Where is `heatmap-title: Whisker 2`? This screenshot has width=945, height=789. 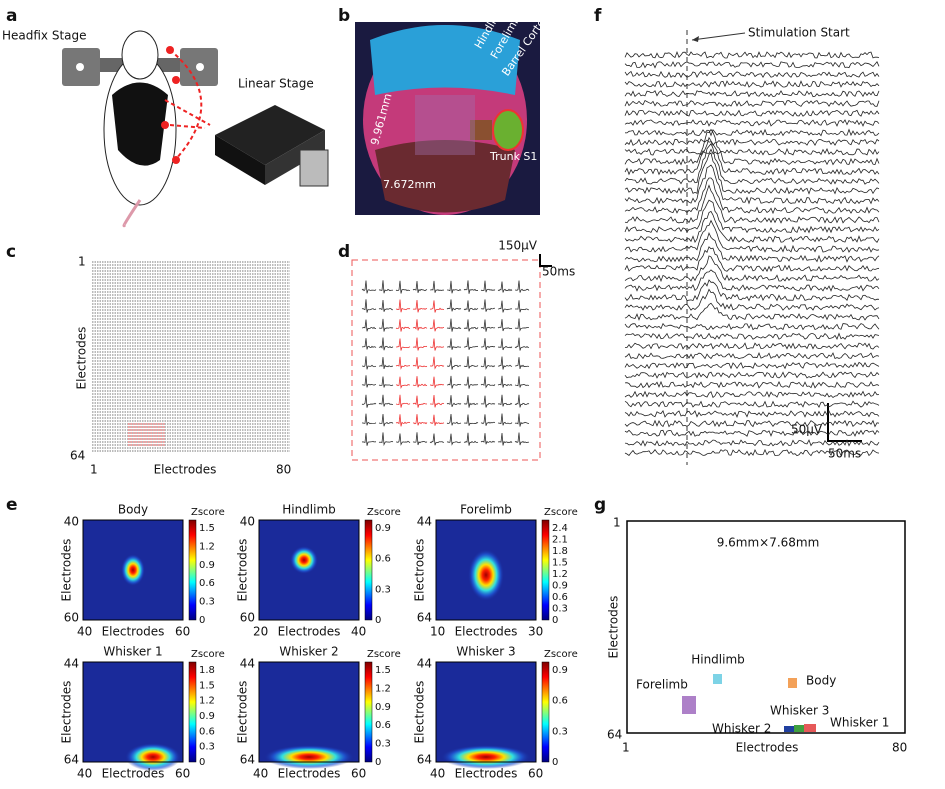 heatmap-title: Whisker 2 is located at coordinates (308, 652).